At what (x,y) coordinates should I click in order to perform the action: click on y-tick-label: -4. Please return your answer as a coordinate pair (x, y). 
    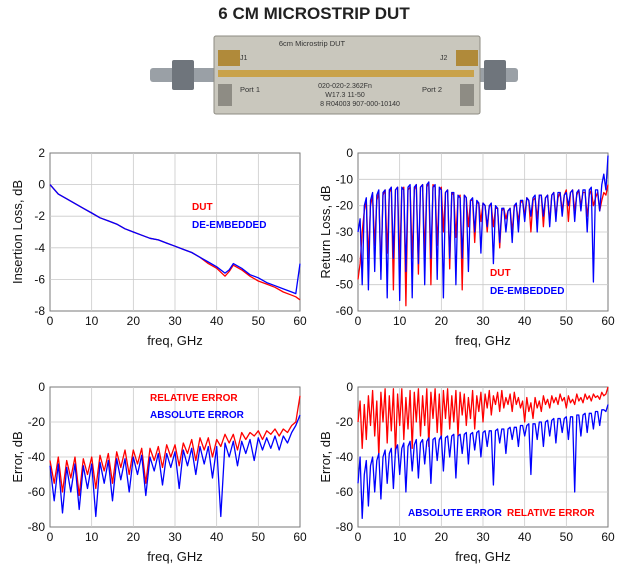
    Looking at the image, I should click on (39, 248).